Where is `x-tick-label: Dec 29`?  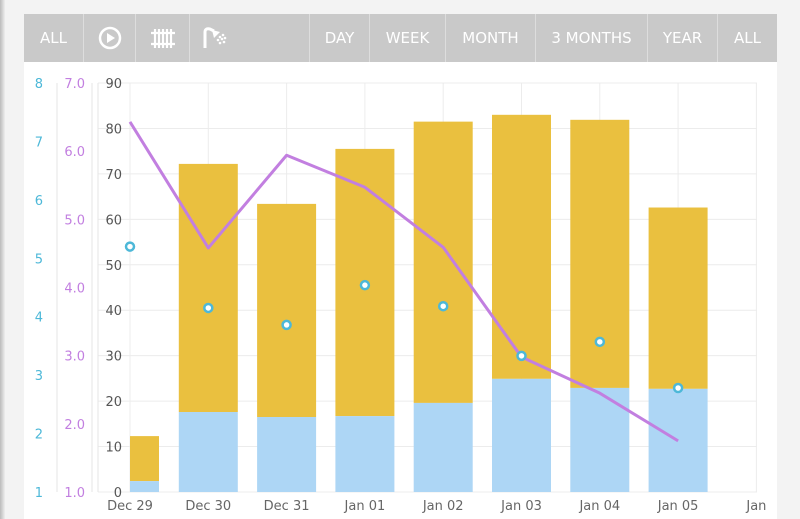 x-tick-label: Dec 29 is located at coordinates (130, 506).